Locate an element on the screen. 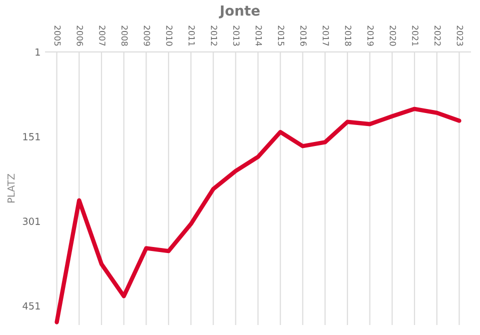 The height and width of the screenshot is (335, 480). y-tick-label: 451 is located at coordinates (31, 306).